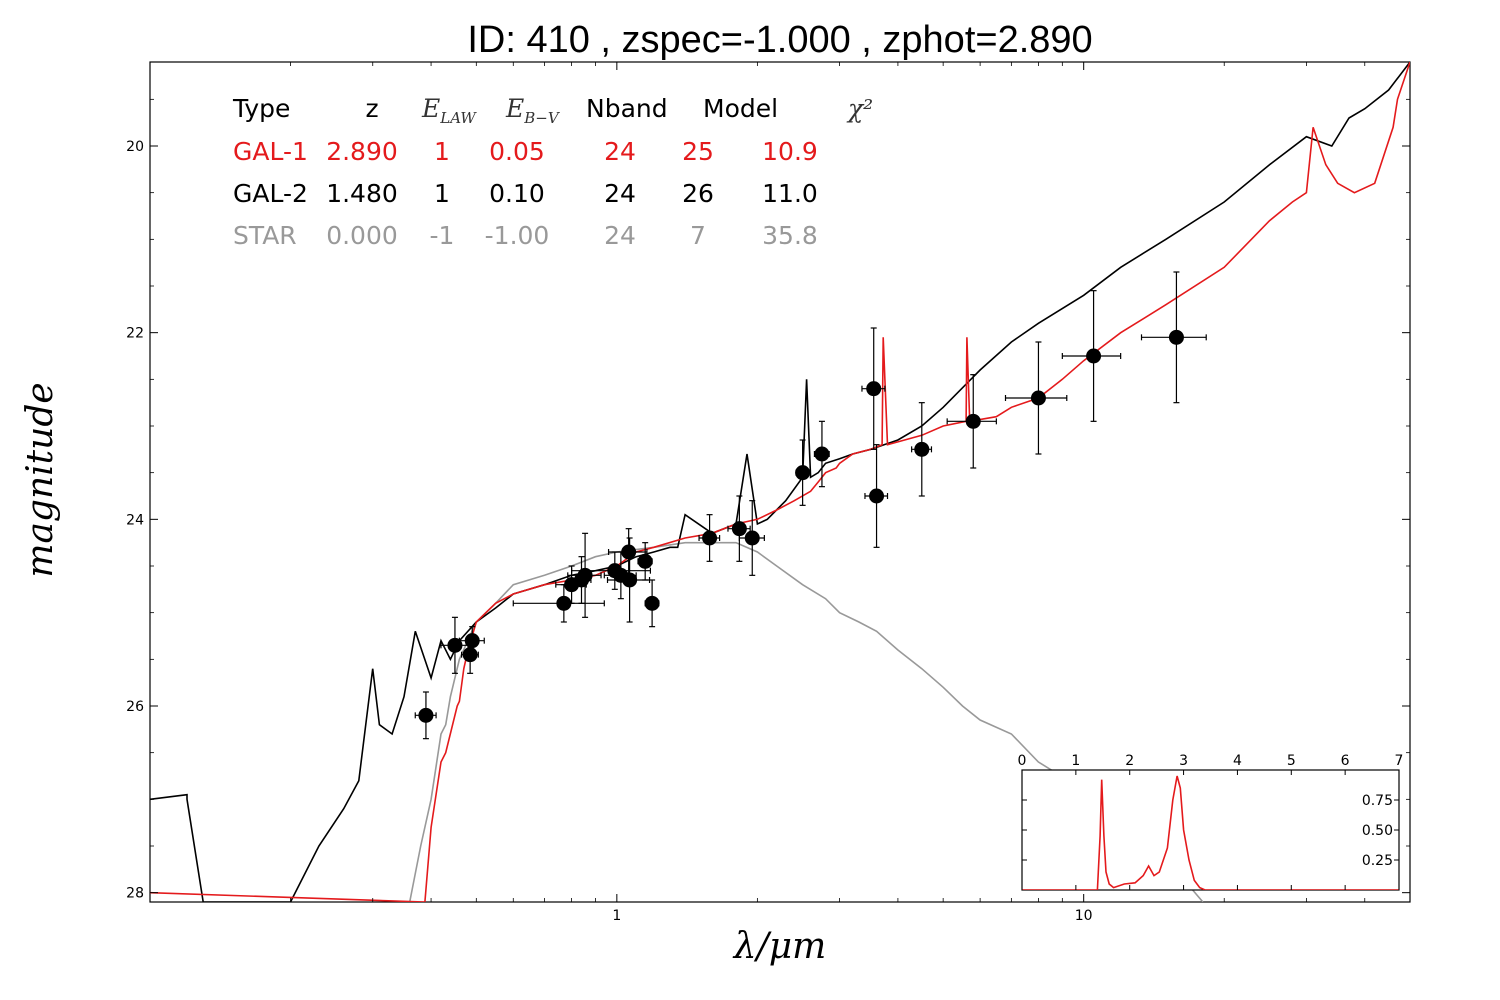 The height and width of the screenshot is (1000, 1500). I want to click on x-tick-label: 1, so click(616, 916).